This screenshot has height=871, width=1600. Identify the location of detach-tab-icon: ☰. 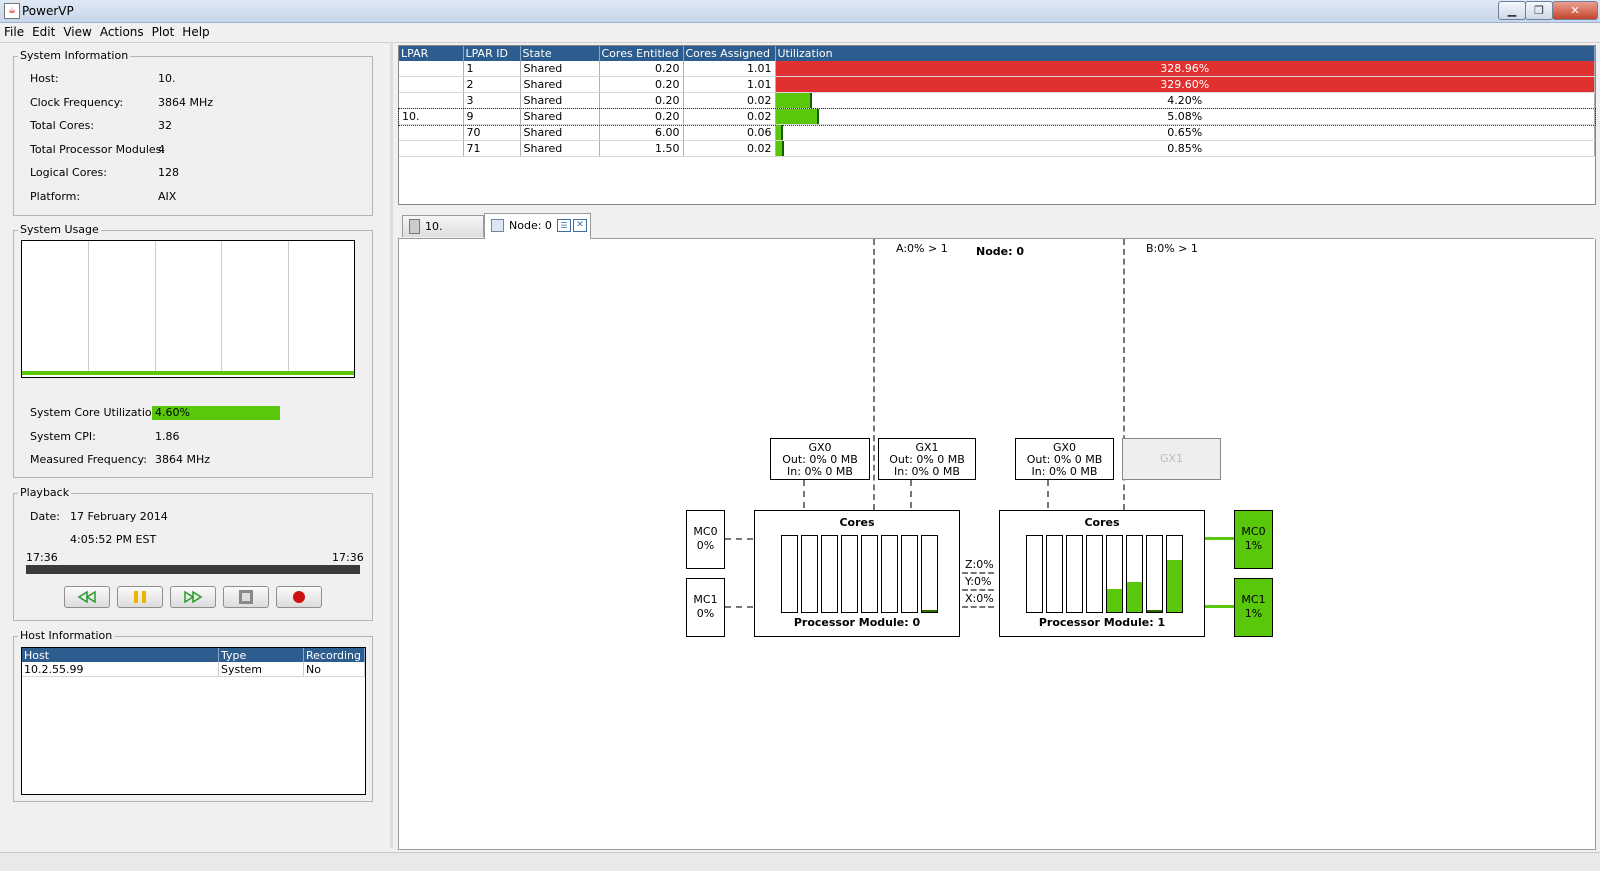
(564, 225).